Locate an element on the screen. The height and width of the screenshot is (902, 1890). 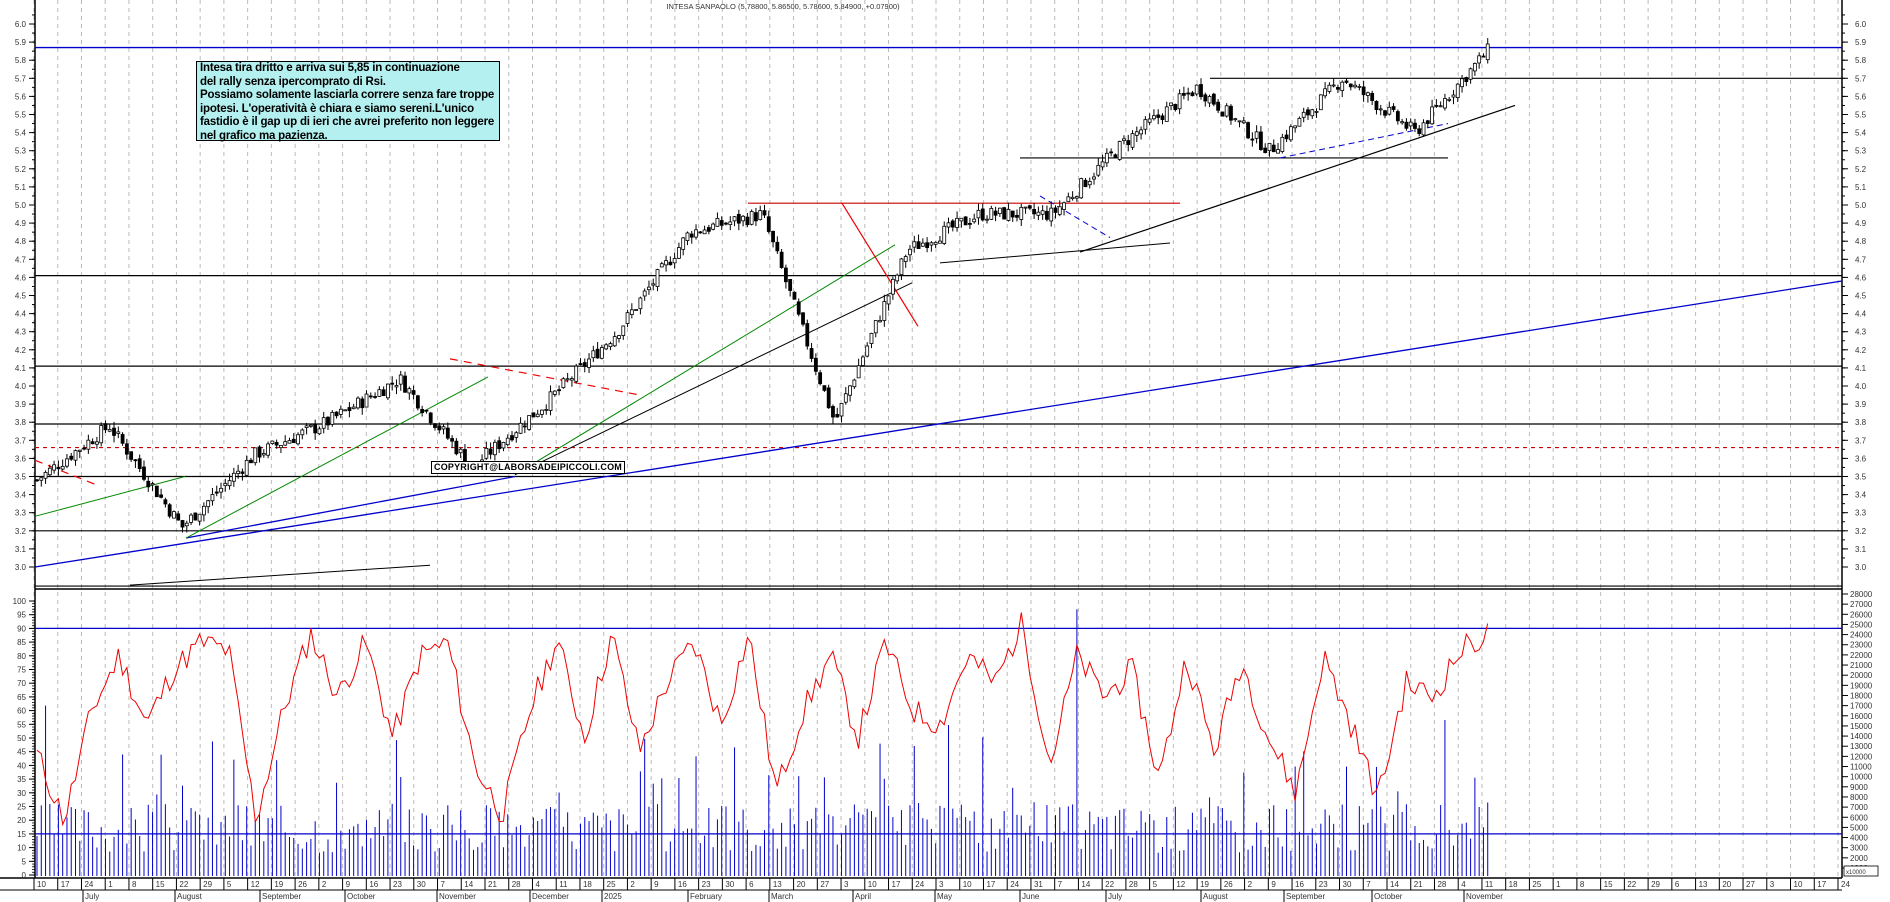
rsi-tick-label: 65 is located at coordinates (21, 697).